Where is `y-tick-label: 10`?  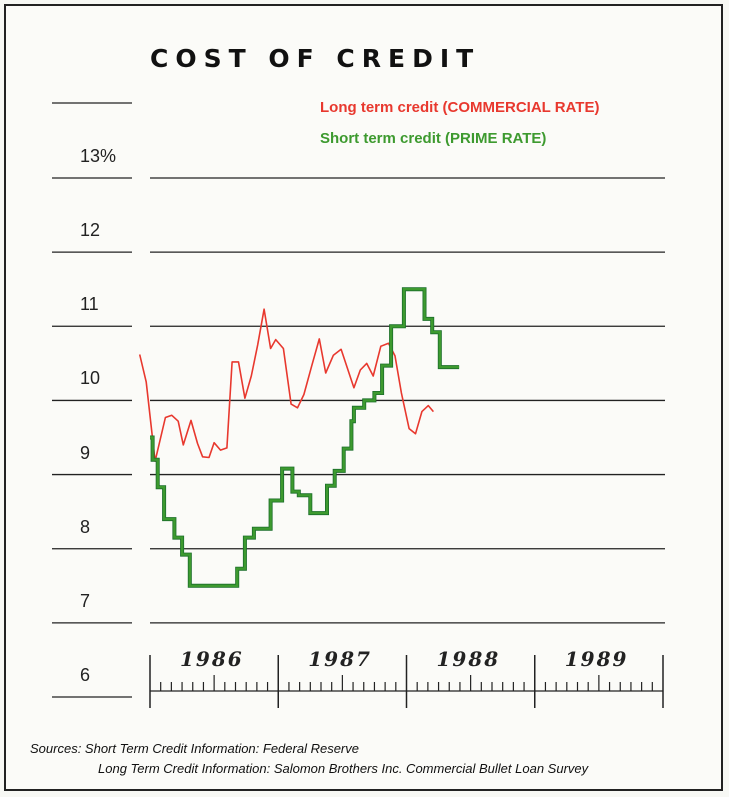 y-tick-label: 10 is located at coordinates (90, 378).